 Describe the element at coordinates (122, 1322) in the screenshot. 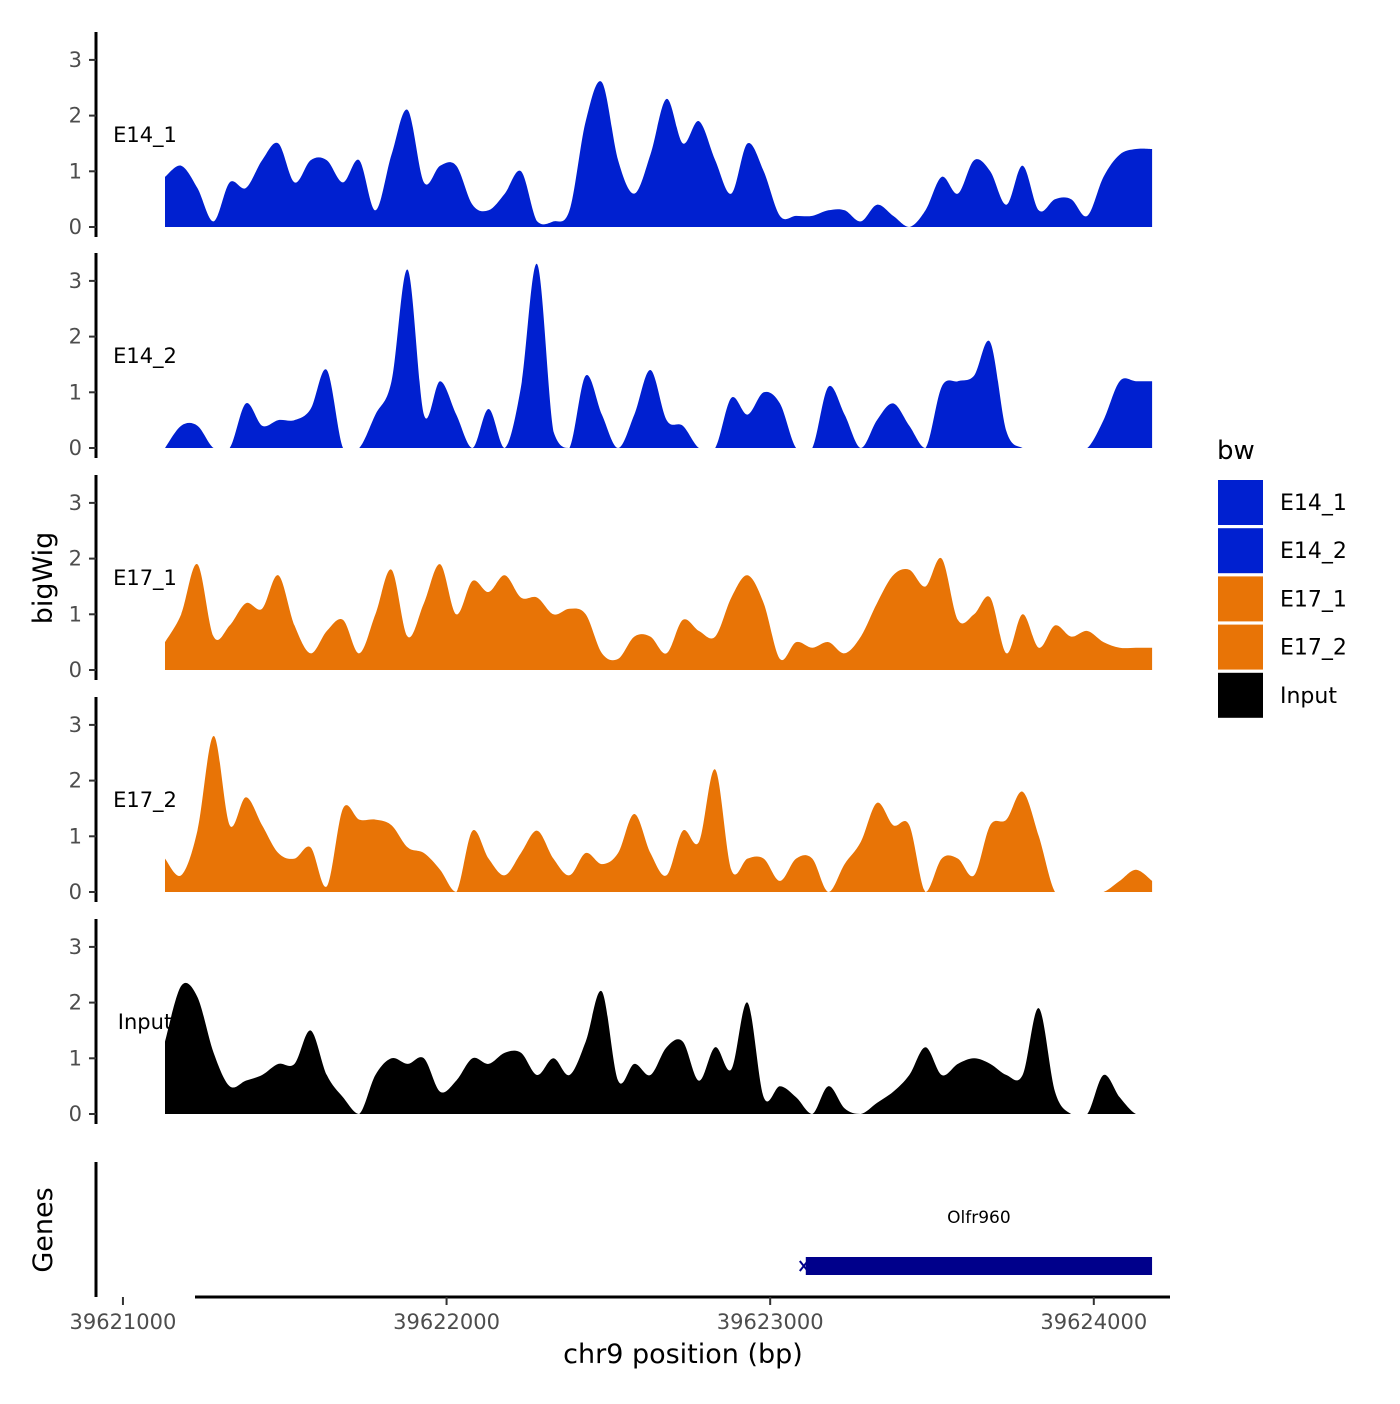

I see `x-tick-label: 39621000` at that location.